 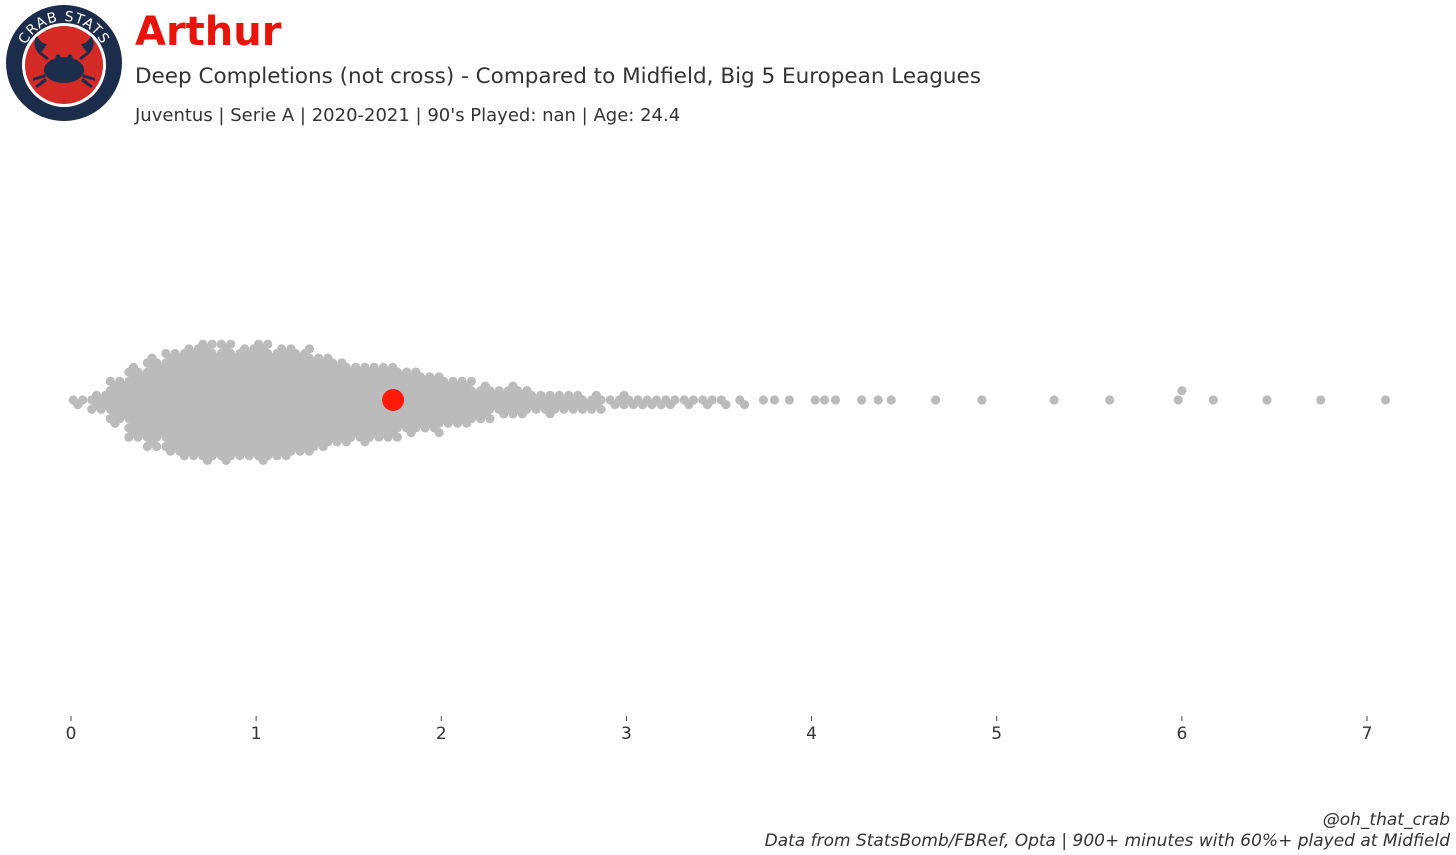 I want to click on highlighted-player-point, so click(x=393, y=400).